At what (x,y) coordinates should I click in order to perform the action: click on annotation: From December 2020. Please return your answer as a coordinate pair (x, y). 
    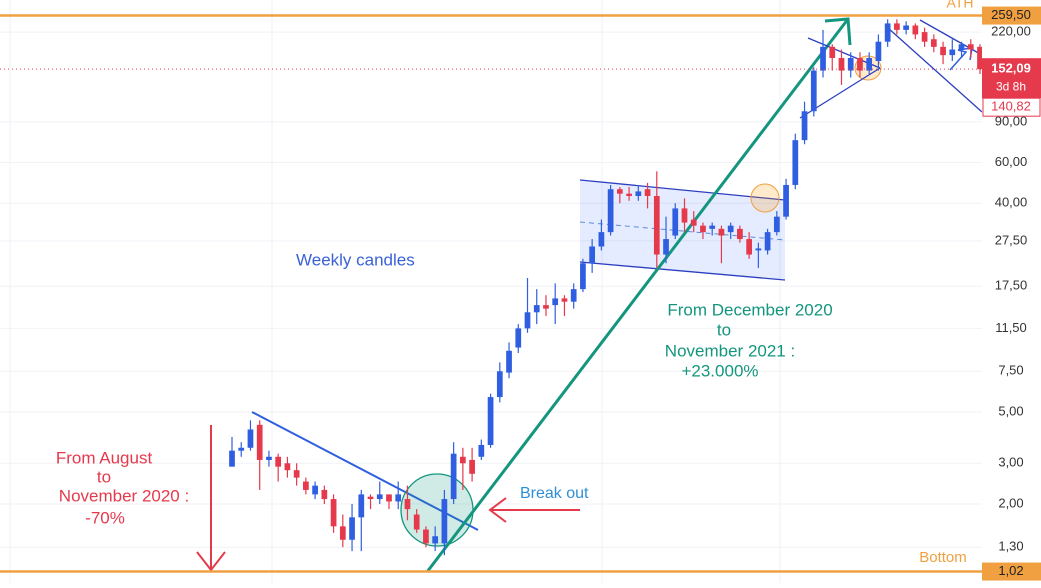
    Looking at the image, I should click on (749, 309).